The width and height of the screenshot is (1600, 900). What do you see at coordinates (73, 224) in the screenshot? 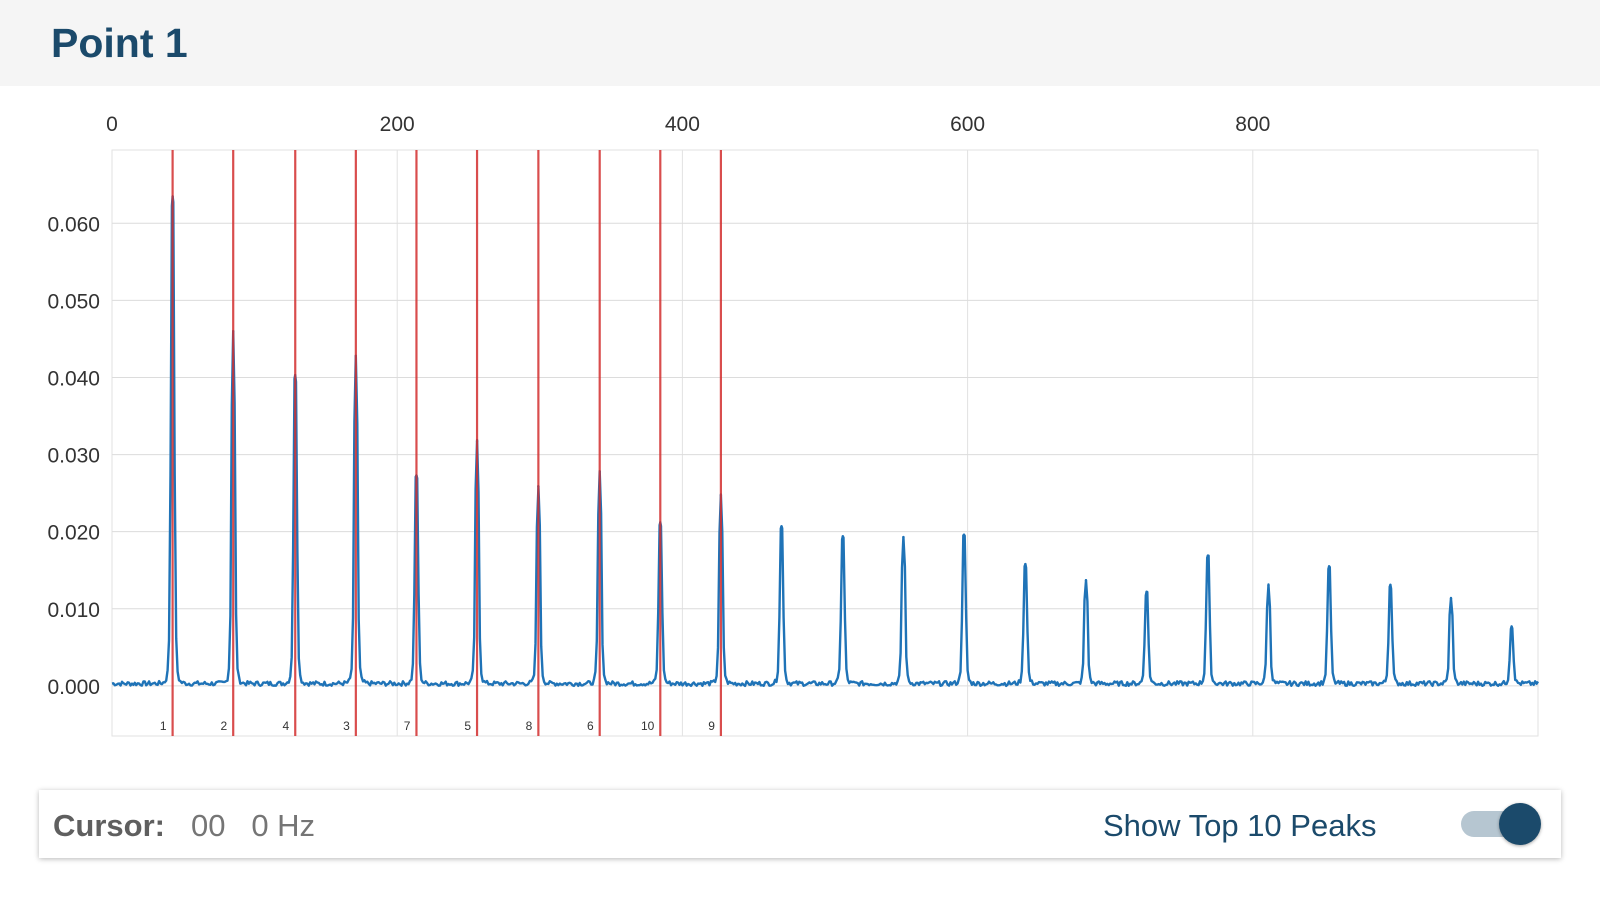
I see `y-tick-label: 0.060` at bounding box center [73, 224].